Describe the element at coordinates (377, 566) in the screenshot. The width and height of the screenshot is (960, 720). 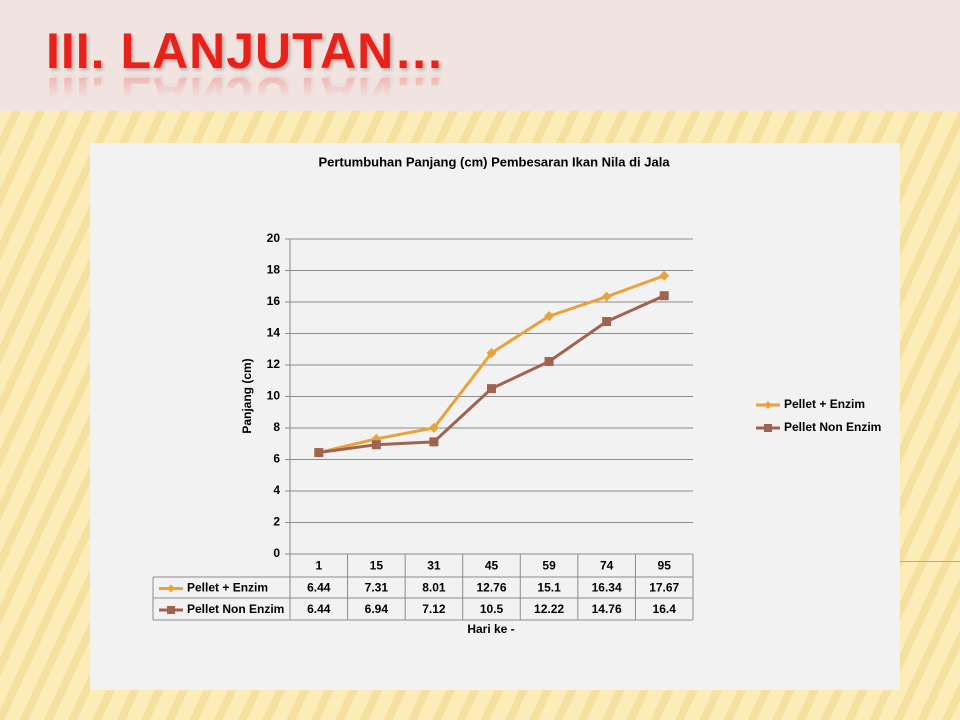
I see `x-tick-label: 15` at that location.